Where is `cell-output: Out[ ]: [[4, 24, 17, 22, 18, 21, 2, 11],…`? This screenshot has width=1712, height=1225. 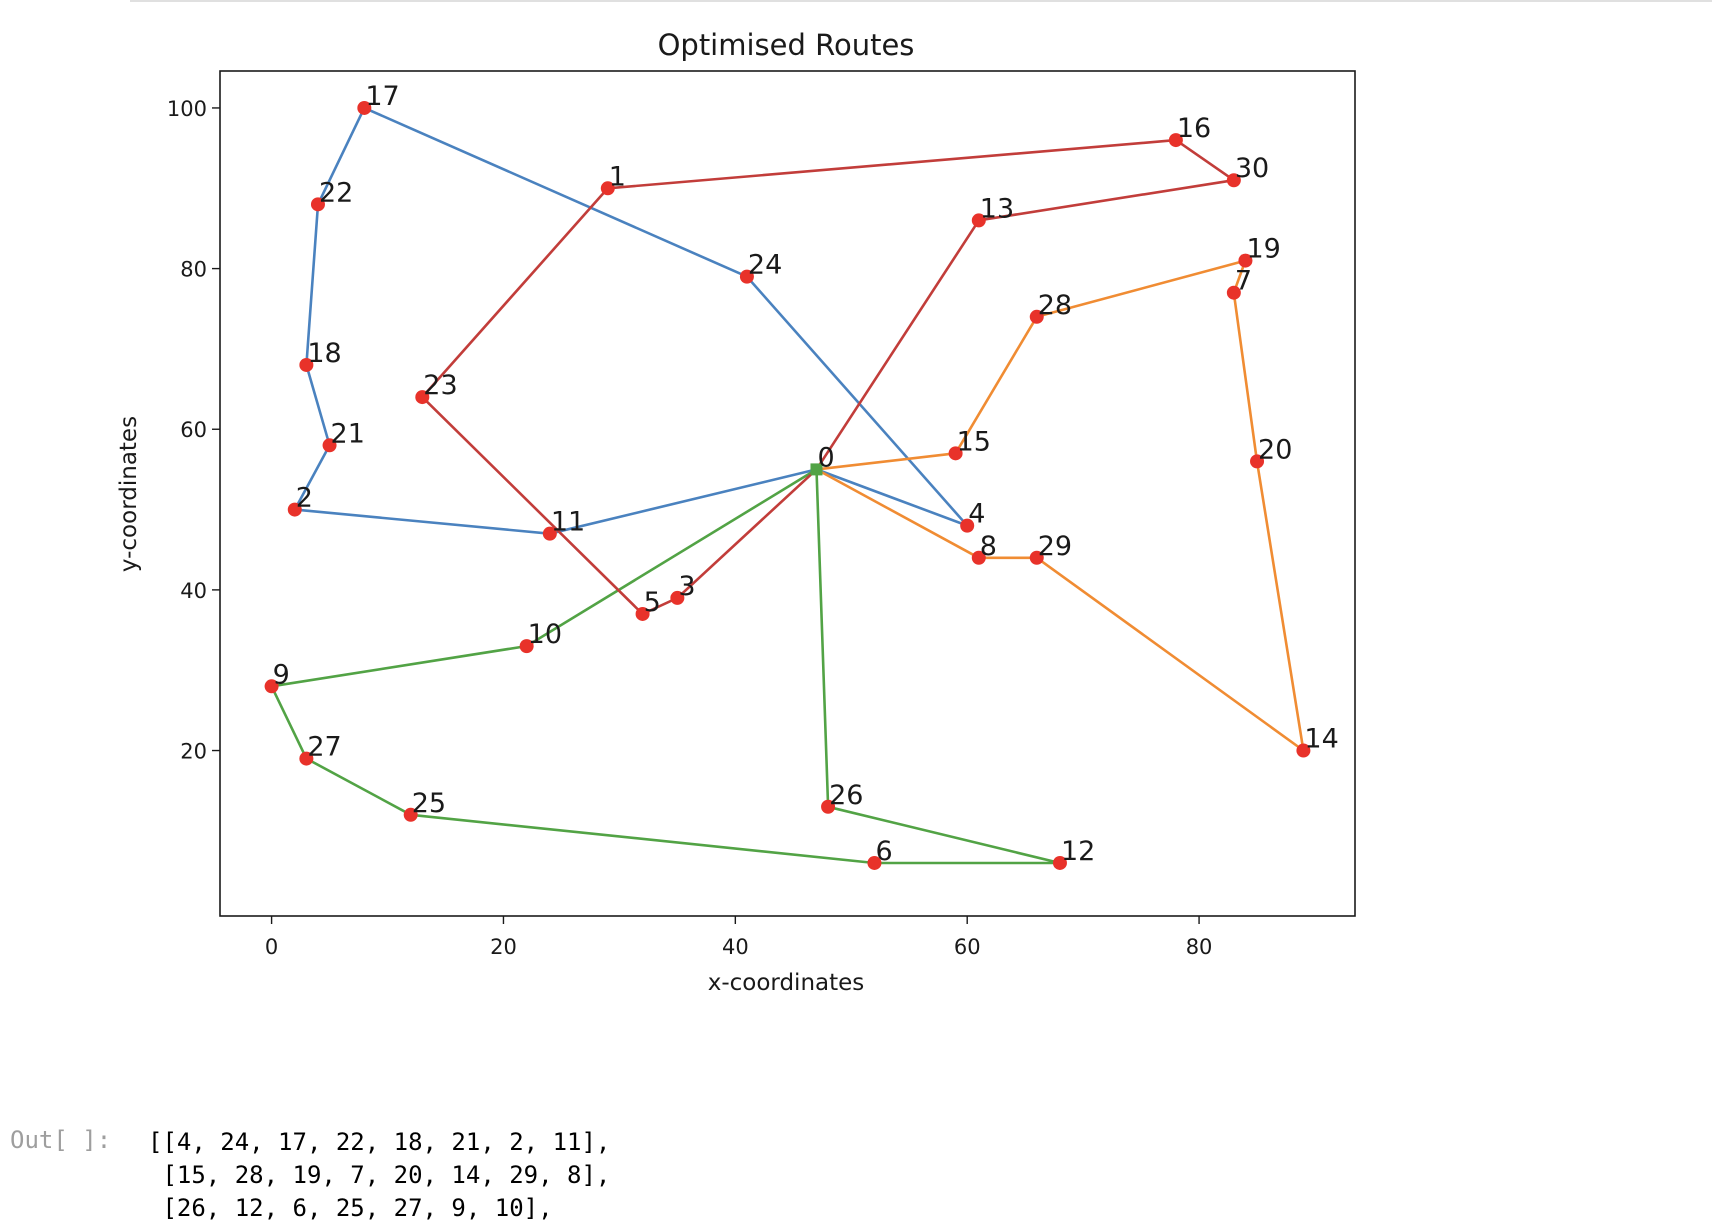
cell-output: Out[ ]: [[4, 24, 17, 22, 18, 21, 2, 11],… is located at coordinates (856, 1174).